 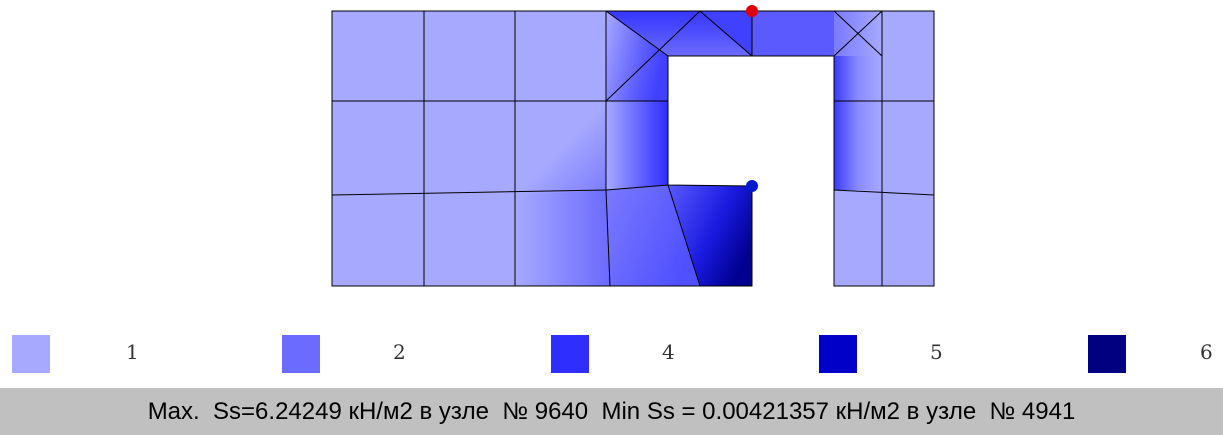 What do you see at coordinates (368, 411) in the screenshot?
I see `max-stress-text: Max. Ss=6.24249 кН/м2 в узле № 9640` at bounding box center [368, 411].